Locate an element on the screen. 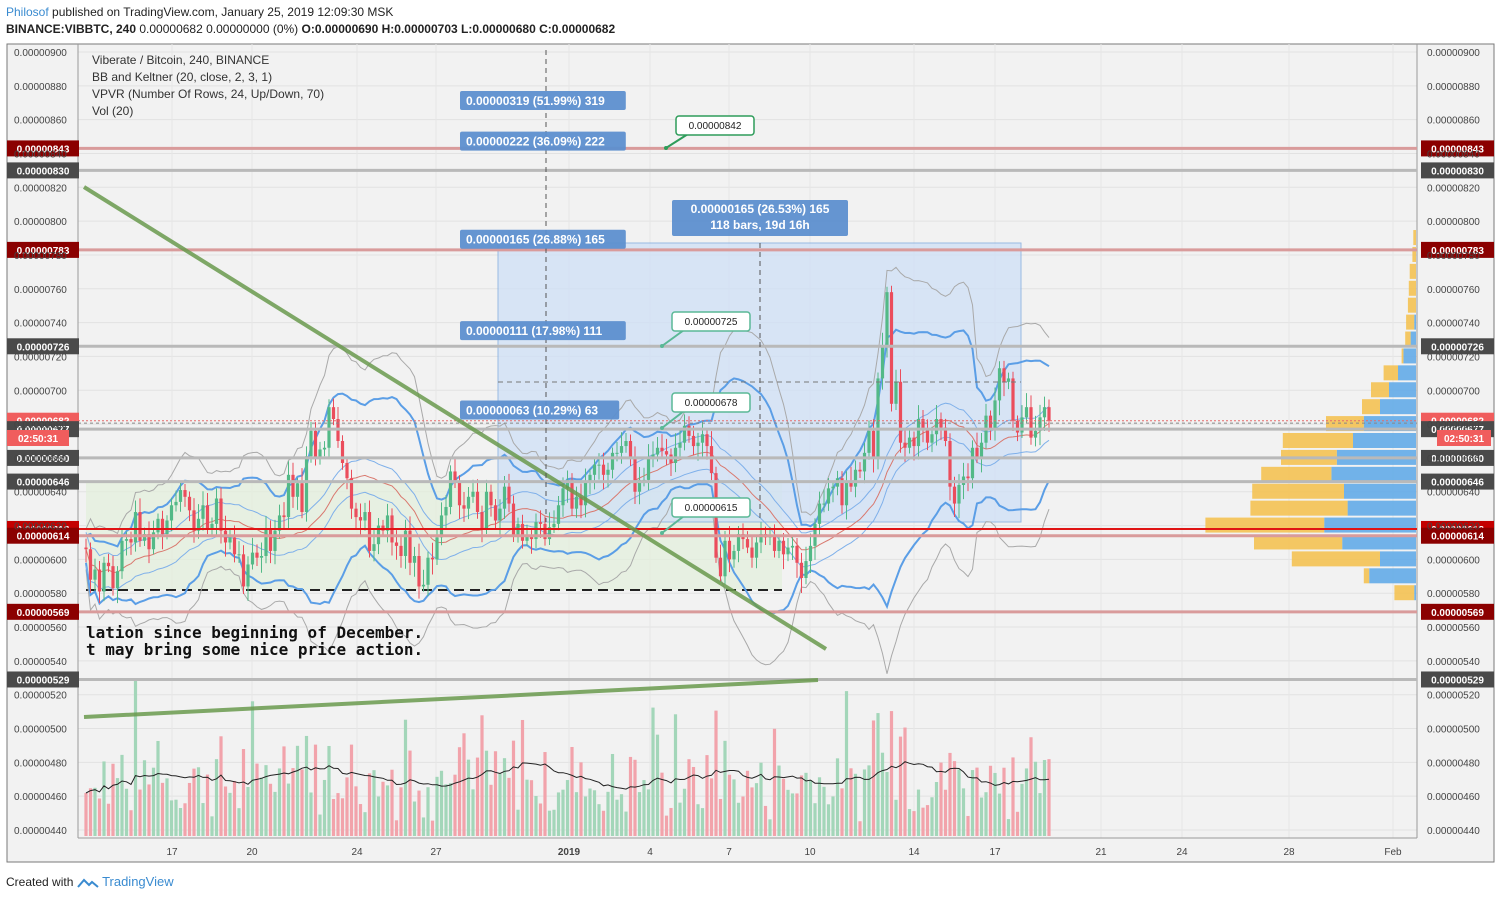  y-axis-tick-label: 0.00000580 is located at coordinates (1453, 594).